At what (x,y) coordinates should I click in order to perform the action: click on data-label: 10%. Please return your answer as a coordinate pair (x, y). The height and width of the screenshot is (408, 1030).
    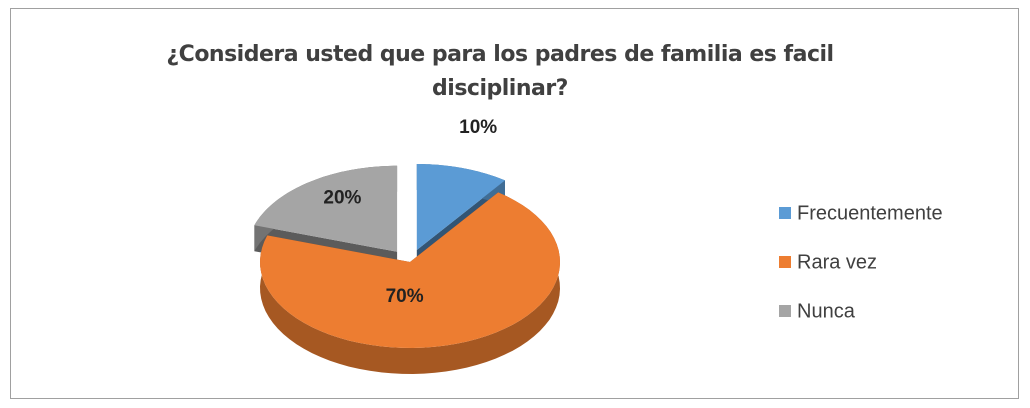
    Looking at the image, I should click on (478, 127).